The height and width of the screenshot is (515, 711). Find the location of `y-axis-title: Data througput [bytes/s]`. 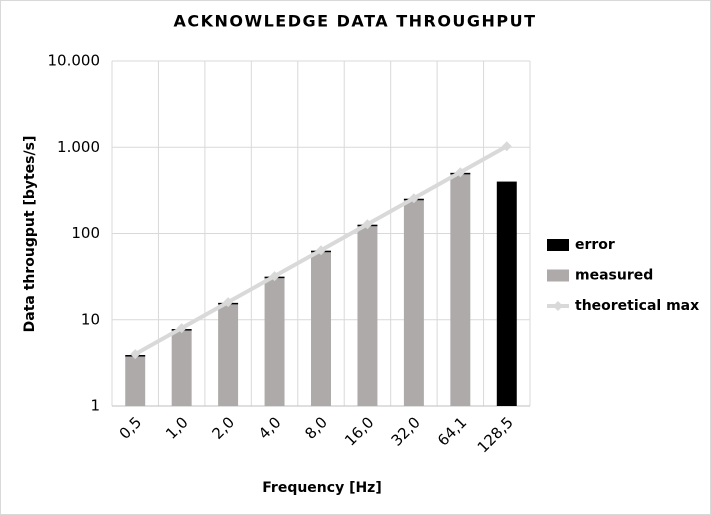

y-axis-title: Data througput [bytes/s] is located at coordinates (30, 234).